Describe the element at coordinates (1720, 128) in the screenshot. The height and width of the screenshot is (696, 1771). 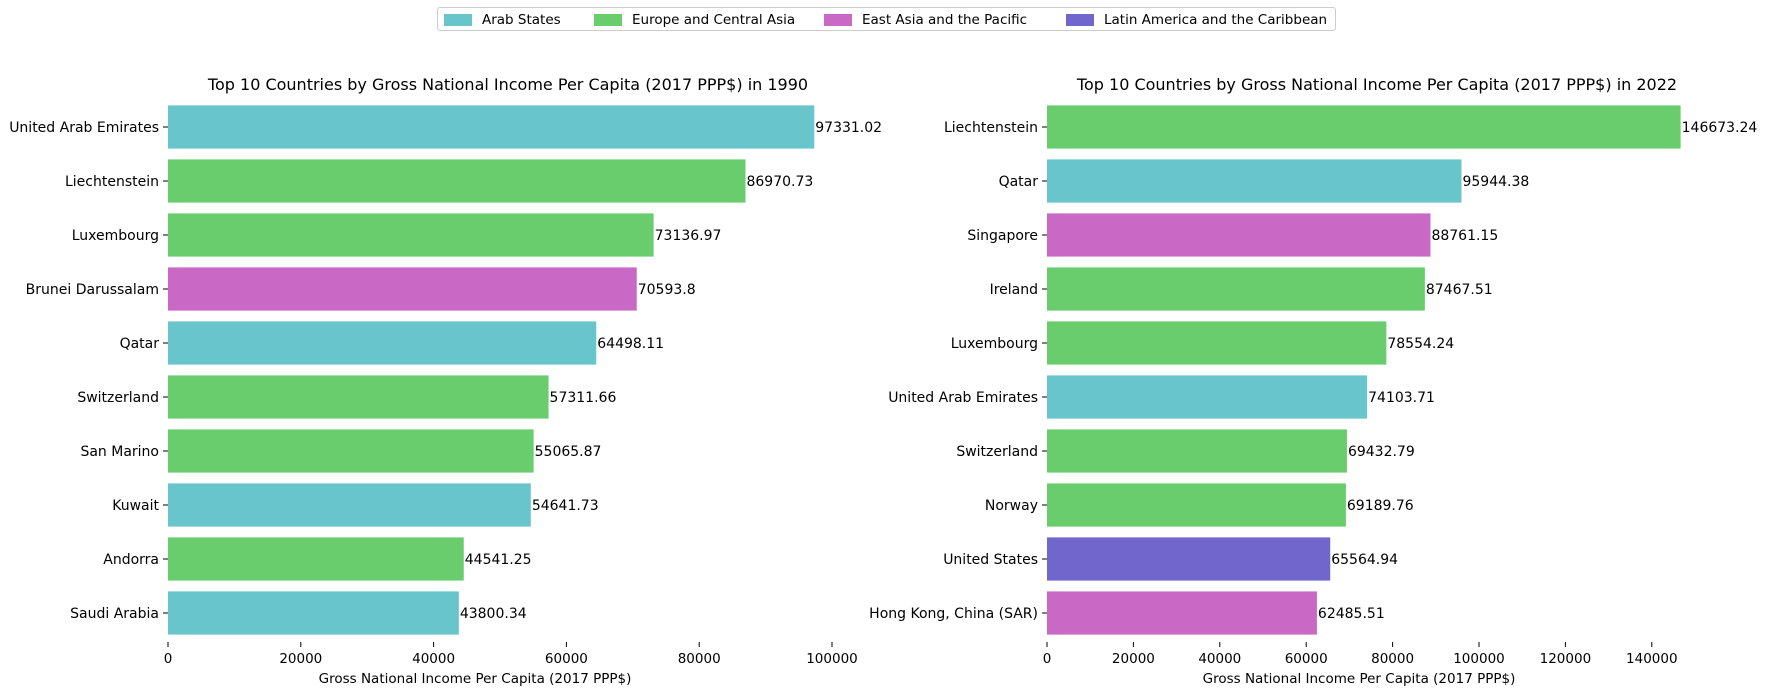
I see `data-label: 146673.24` at that location.